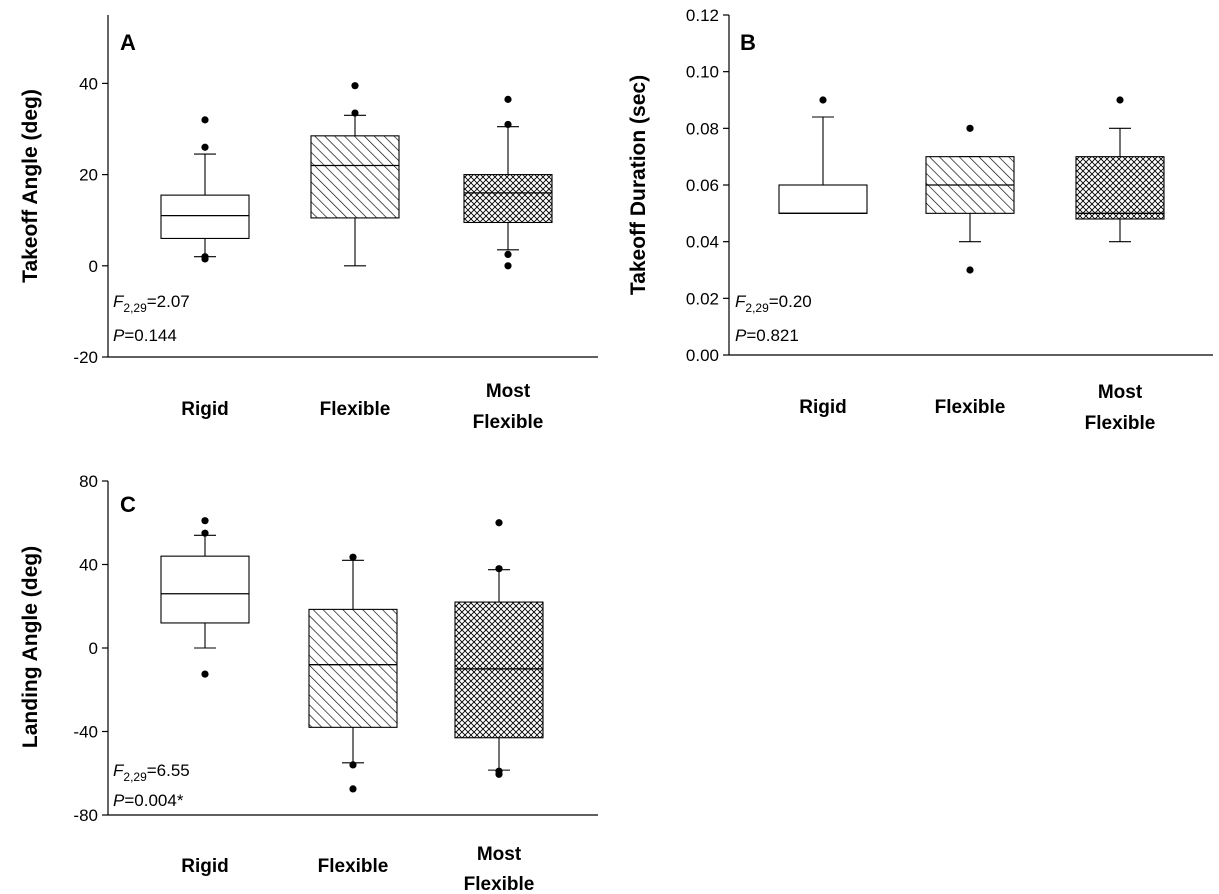 The image size is (1219, 894). What do you see at coordinates (702, 128) in the screenshot?
I see `y-tick-label: 0.08` at bounding box center [702, 128].